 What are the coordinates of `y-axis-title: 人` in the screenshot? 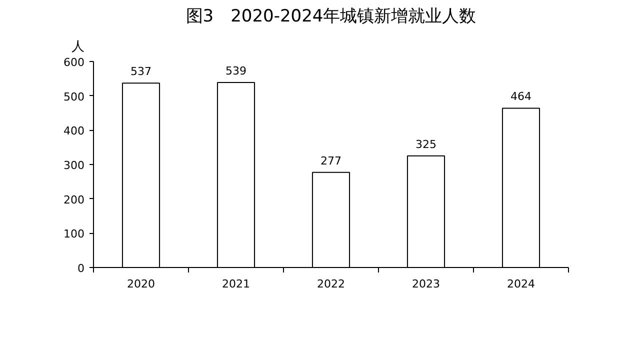 It's located at (78, 47).